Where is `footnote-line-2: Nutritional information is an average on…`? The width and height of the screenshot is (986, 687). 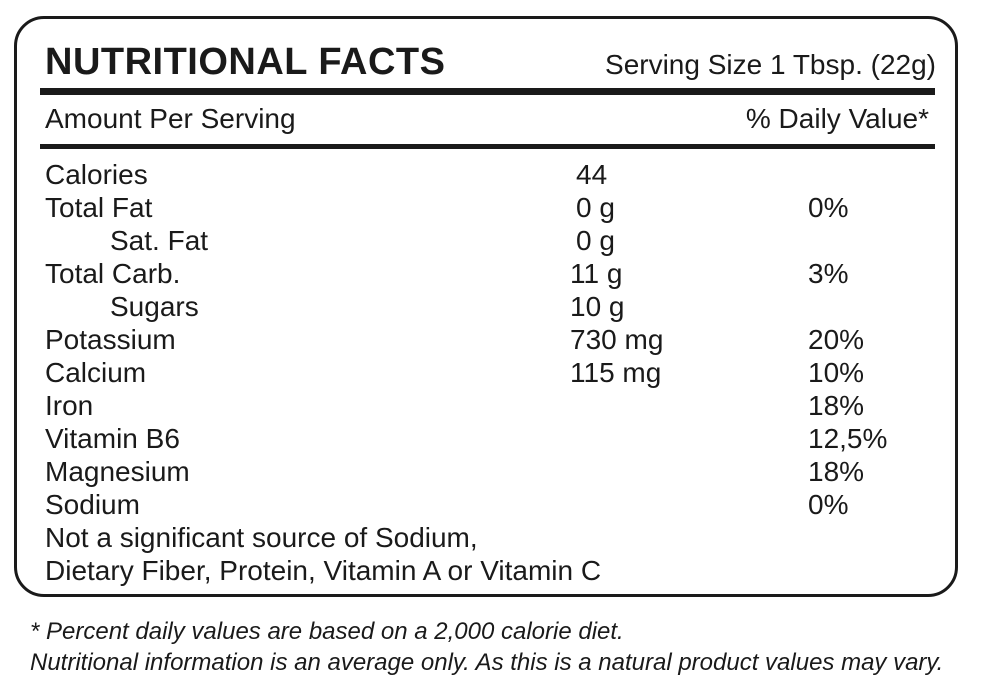 footnote-line-2: Nutritional information is an average on… is located at coordinates (487, 662).